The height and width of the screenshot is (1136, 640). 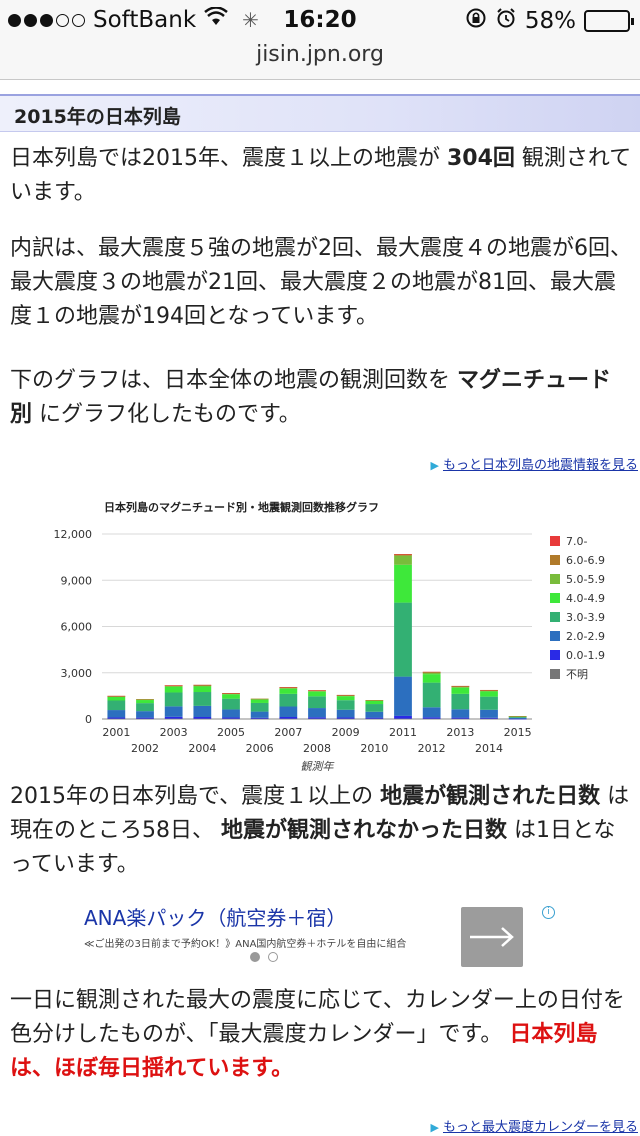 What do you see at coordinates (255, 957) in the screenshot?
I see `pager-dot-active` at bounding box center [255, 957].